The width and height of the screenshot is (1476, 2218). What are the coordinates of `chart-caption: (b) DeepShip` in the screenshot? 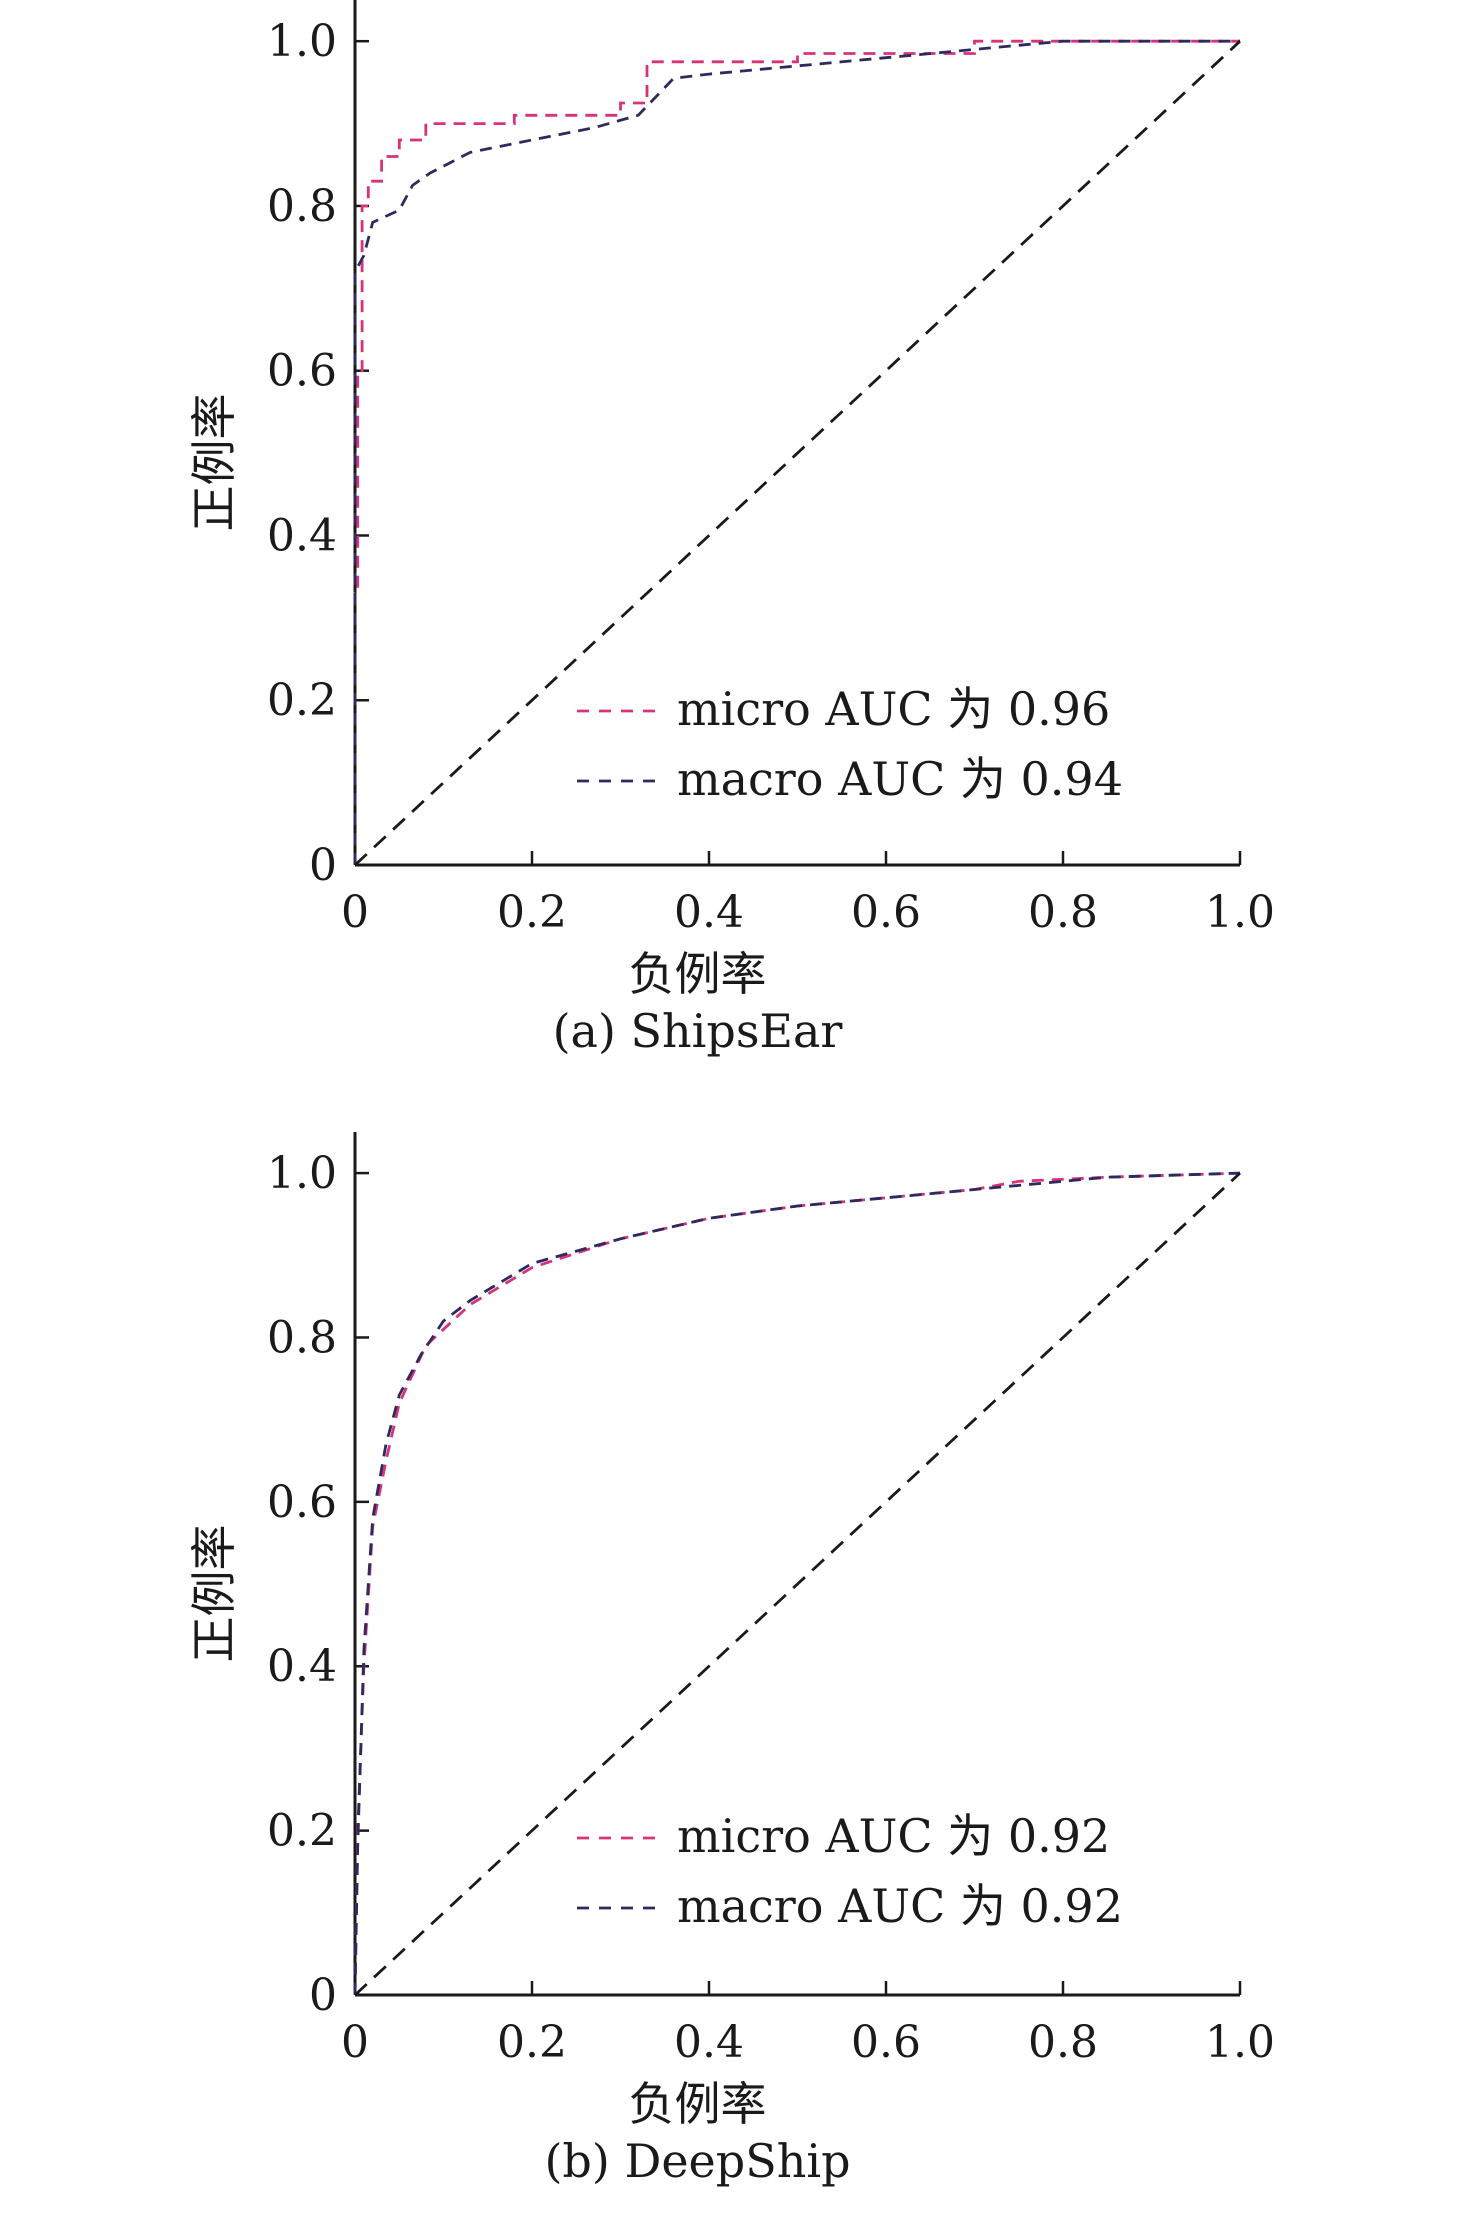 It's located at (697, 2161).